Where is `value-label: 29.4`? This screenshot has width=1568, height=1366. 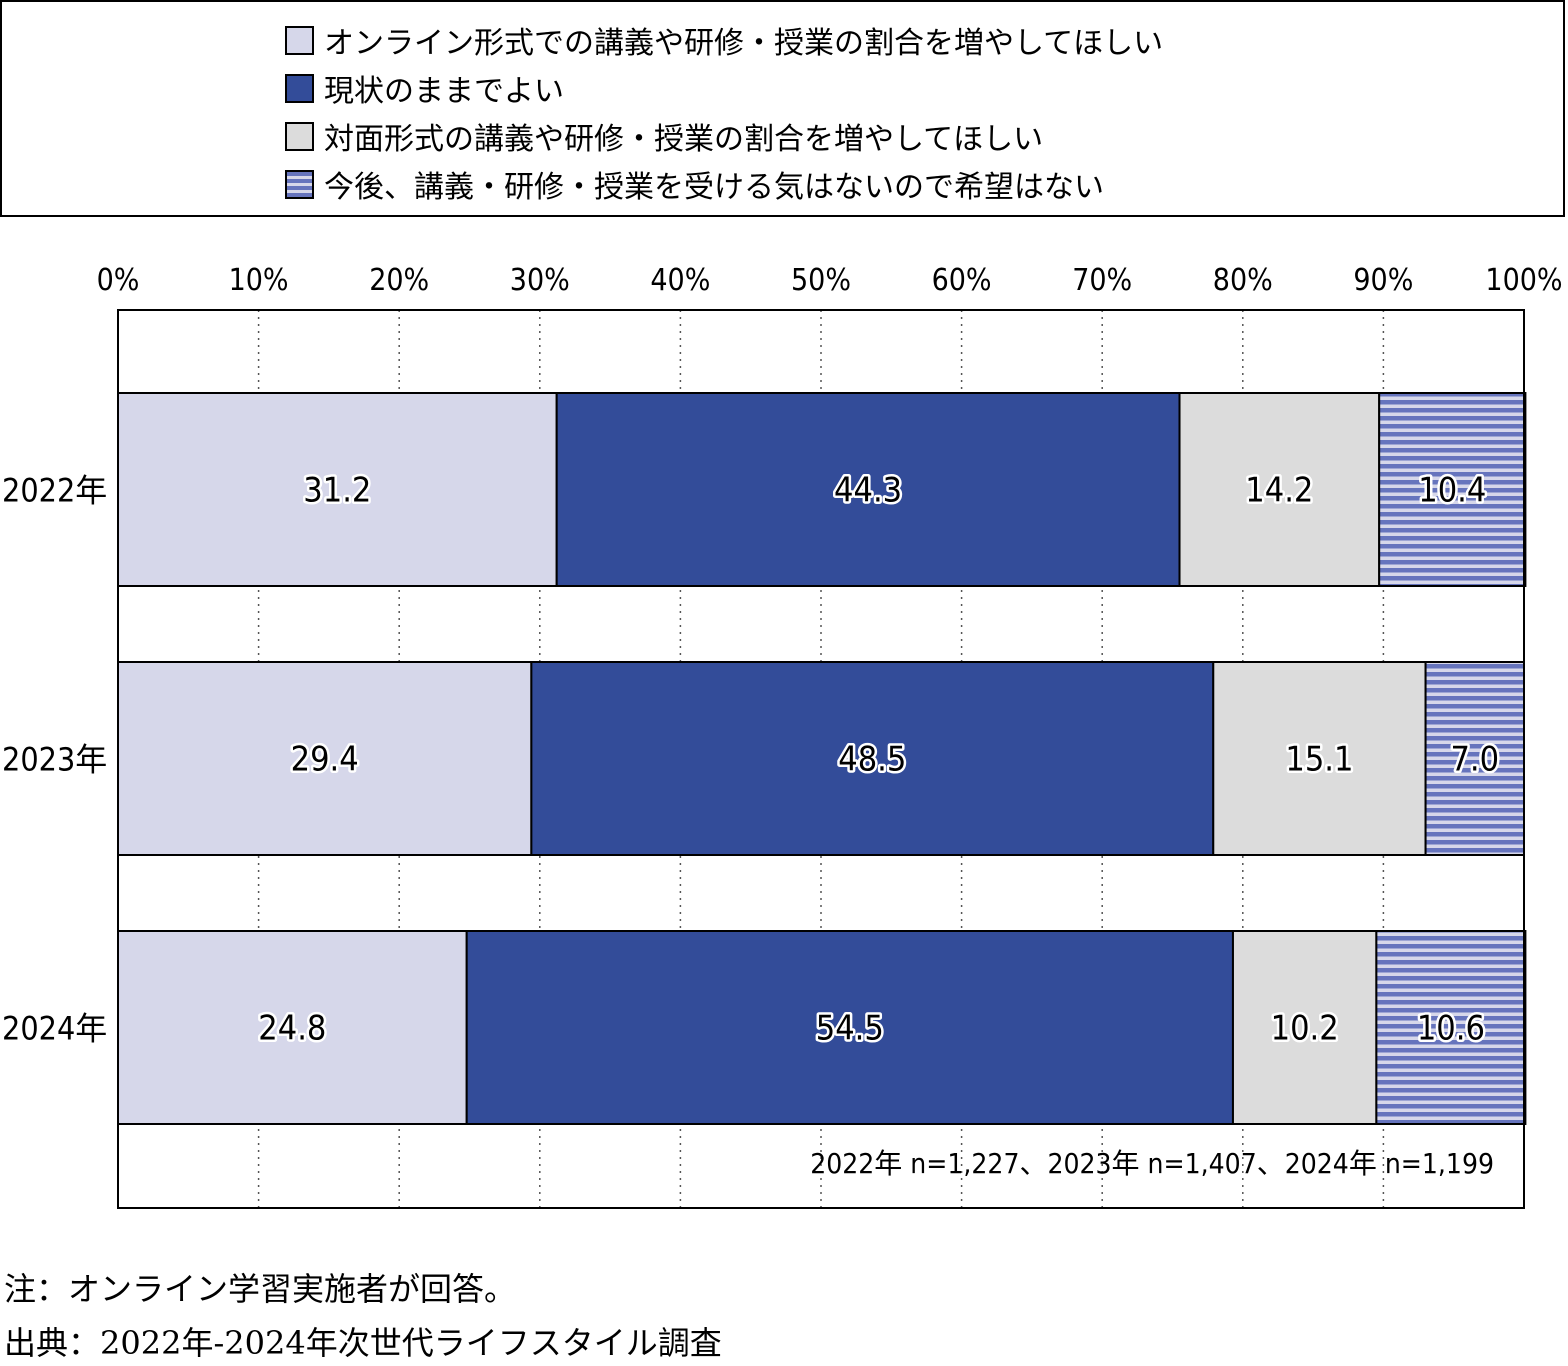
value-label: 29.4 is located at coordinates (325, 760).